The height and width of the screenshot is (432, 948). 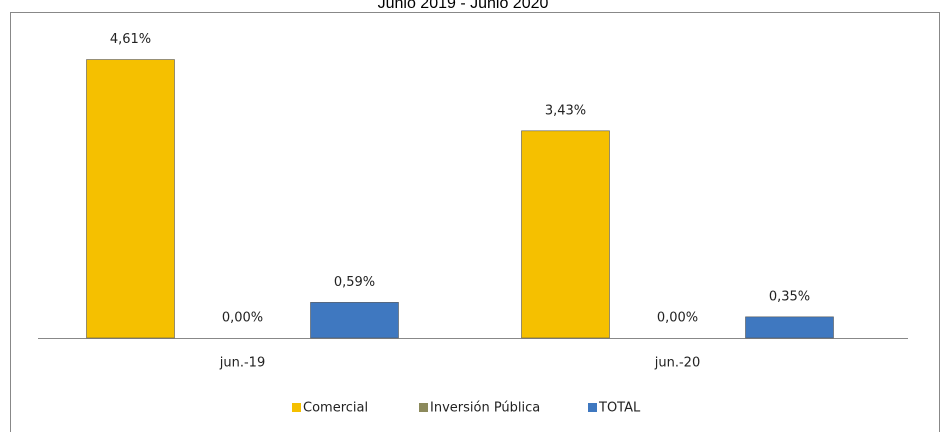 What do you see at coordinates (485, 408) in the screenshot?
I see `legend-label: Inversión Pública` at bounding box center [485, 408].